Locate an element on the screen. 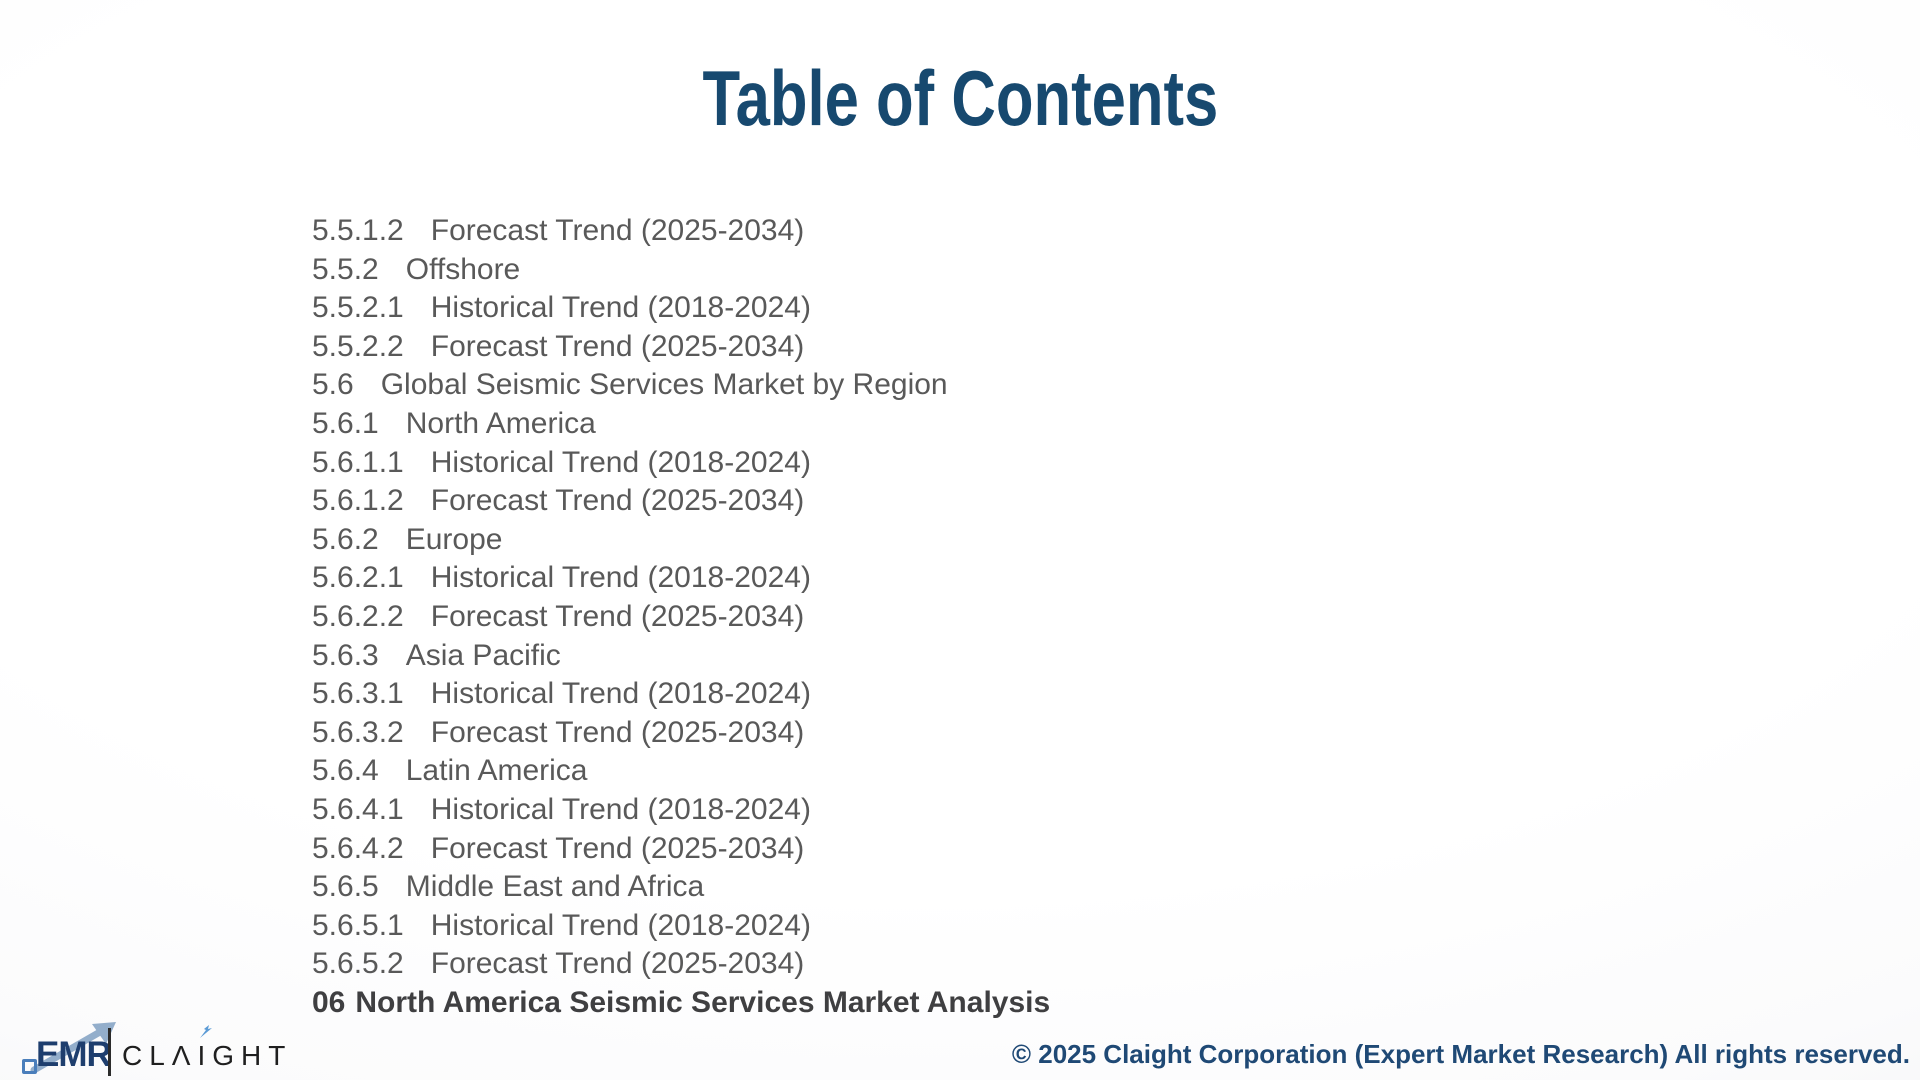 The height and width of the screenshot is (1080, 1920). toc-item: 5.5.2 Offshore is located at coordinates (681, 270).